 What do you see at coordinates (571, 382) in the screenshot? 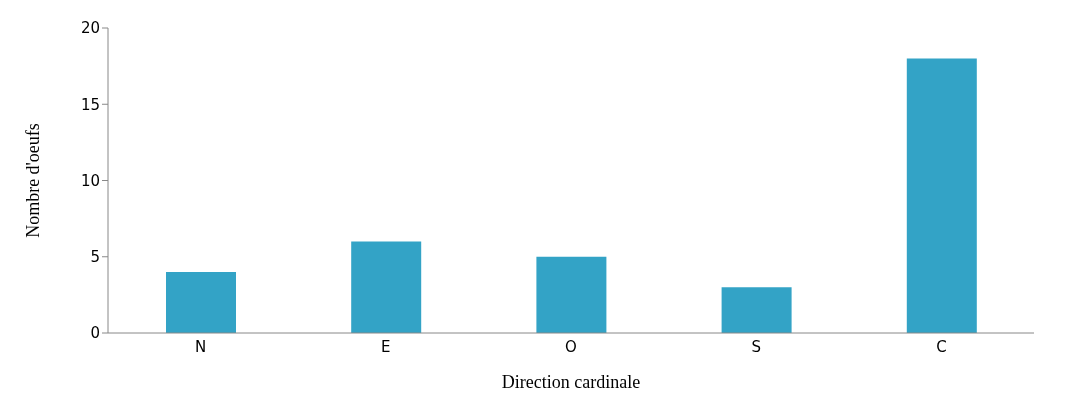
I see `x-axis-title: Direction cardinale` at bounding box center [571, 382].